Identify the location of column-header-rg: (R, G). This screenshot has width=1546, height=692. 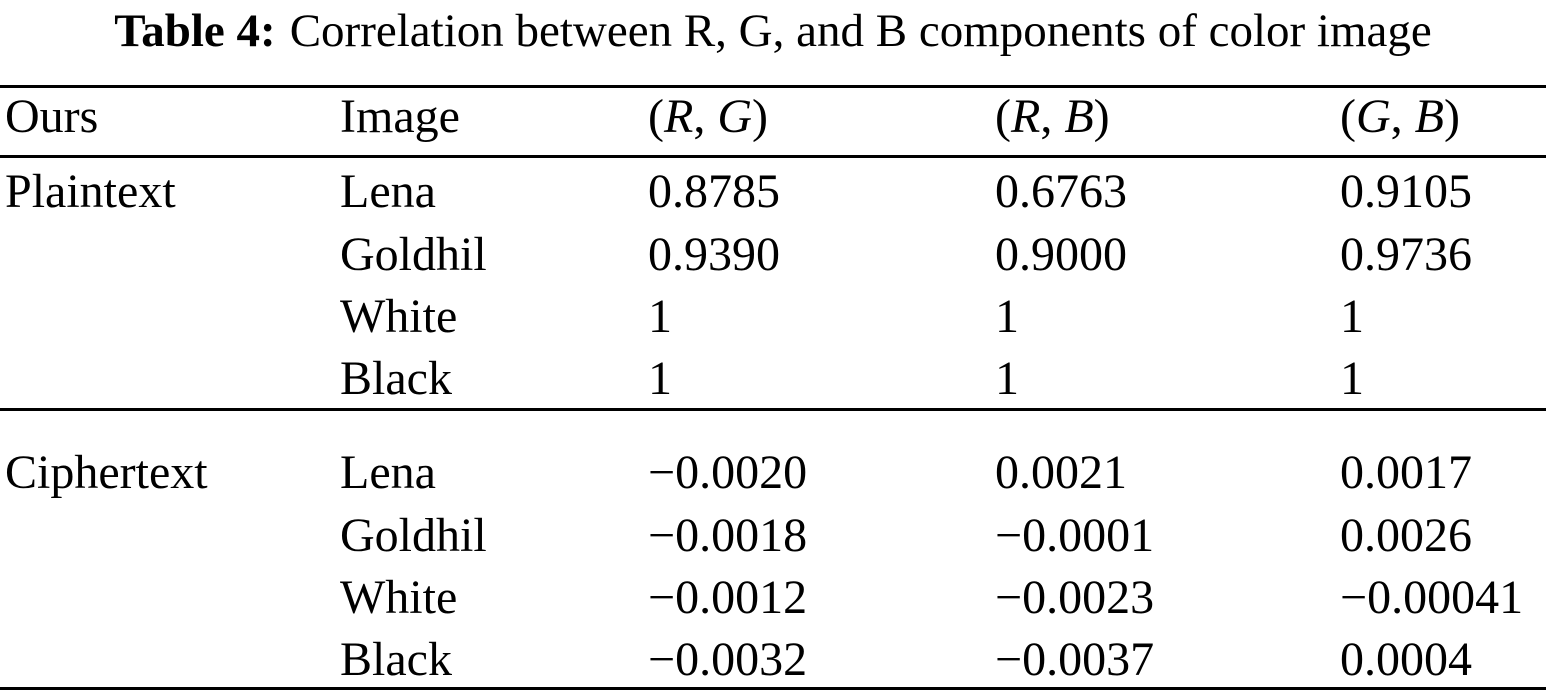
(708, 116).